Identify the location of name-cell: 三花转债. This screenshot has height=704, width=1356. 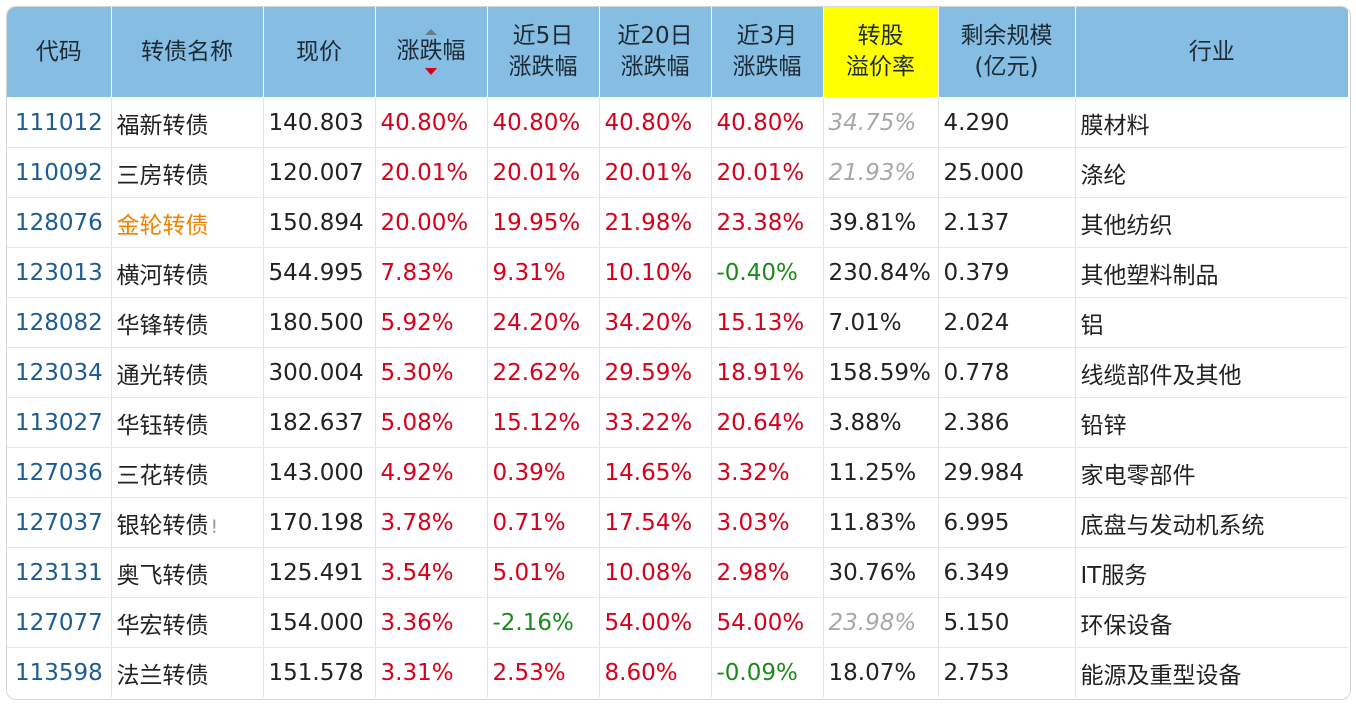
(187, 472).